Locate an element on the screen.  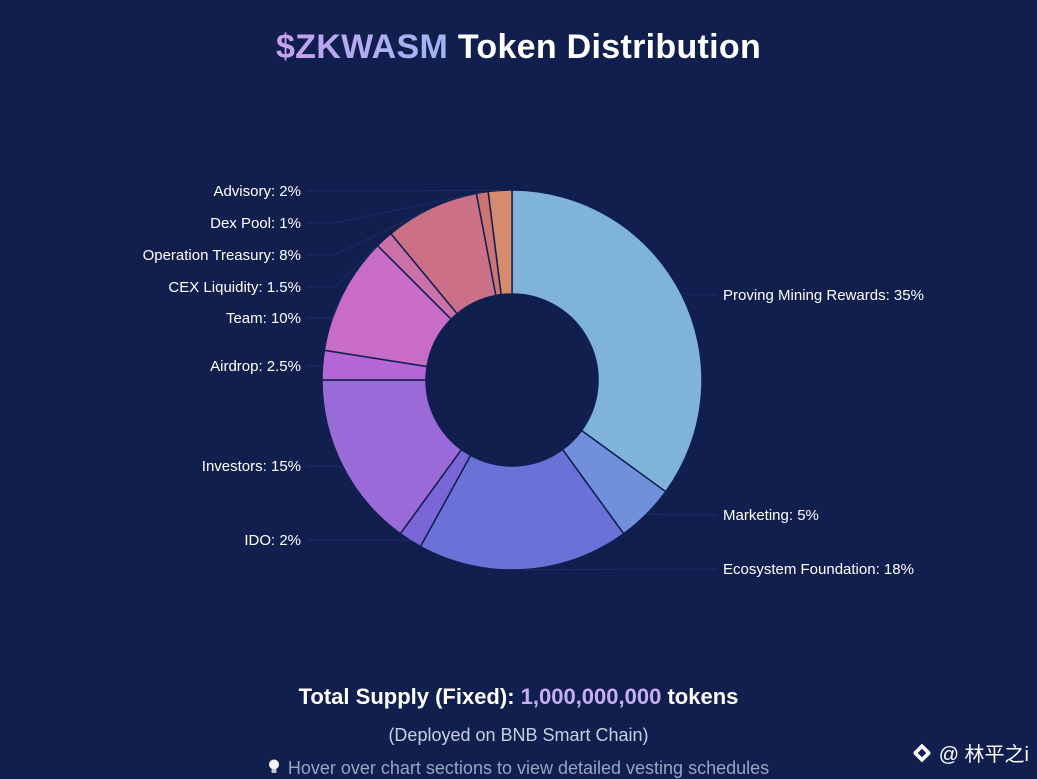
supply-suffix: tokens is located at coordinates (699, 696).